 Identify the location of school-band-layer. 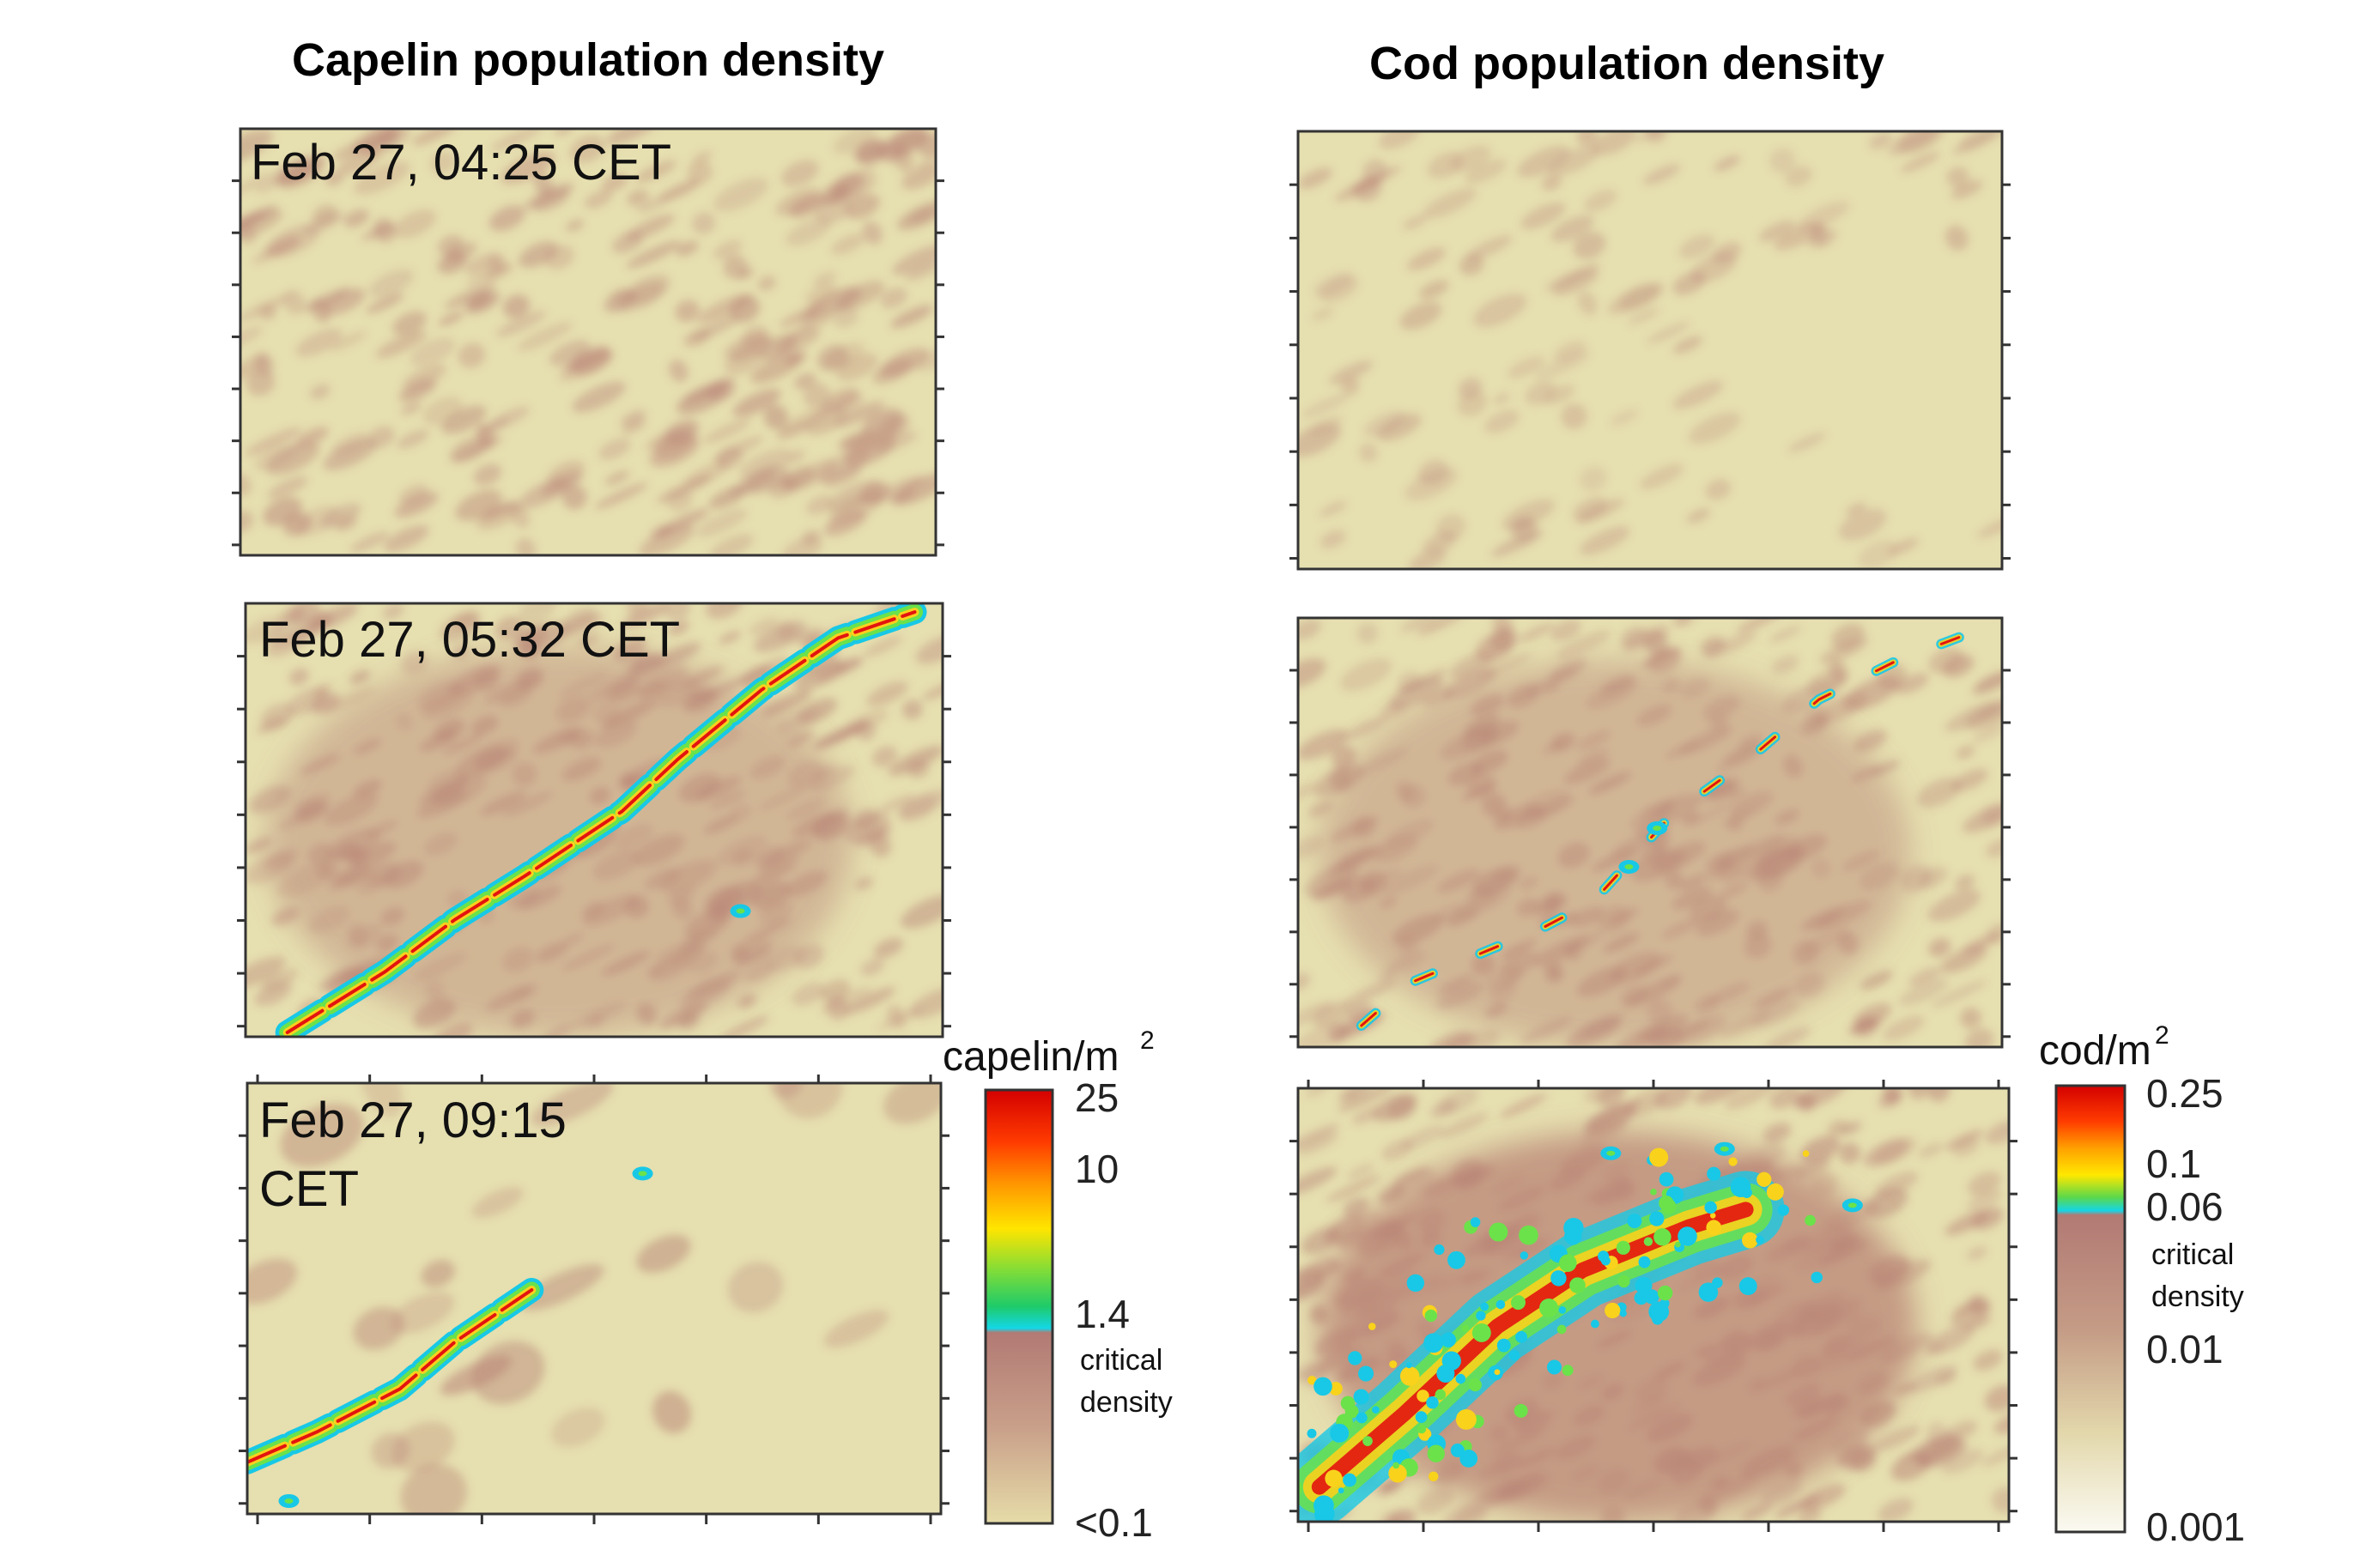
(601, 822).